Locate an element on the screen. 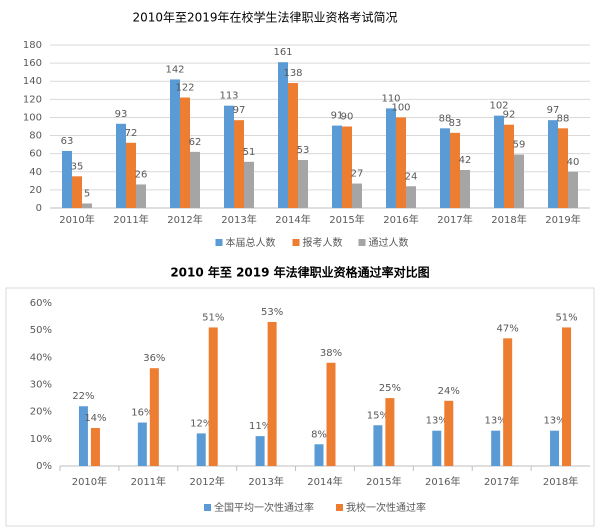 This screenshot has height=530, width=599. data-label: 93 is located at coordinates (121, 114).